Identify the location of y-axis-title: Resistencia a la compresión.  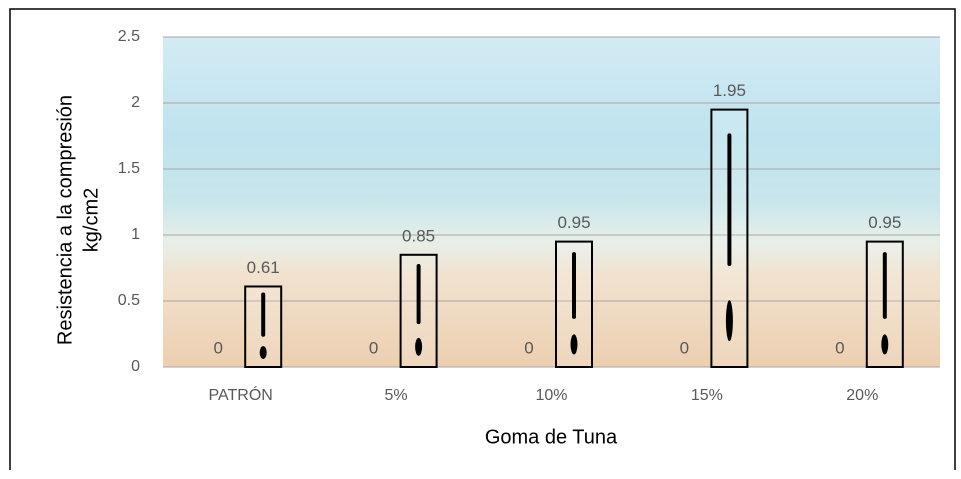
(65, 220).